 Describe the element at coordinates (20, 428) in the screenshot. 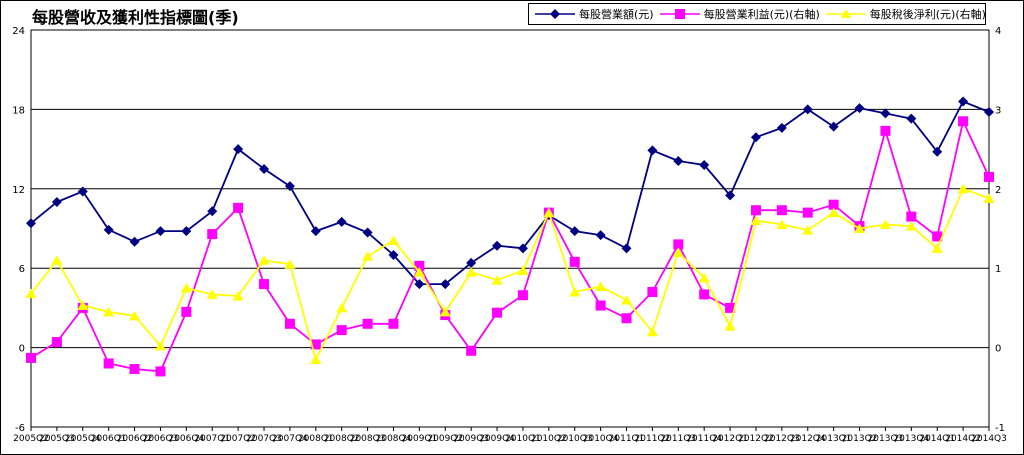

I see `left-axis-tick-label: -6` at that location.